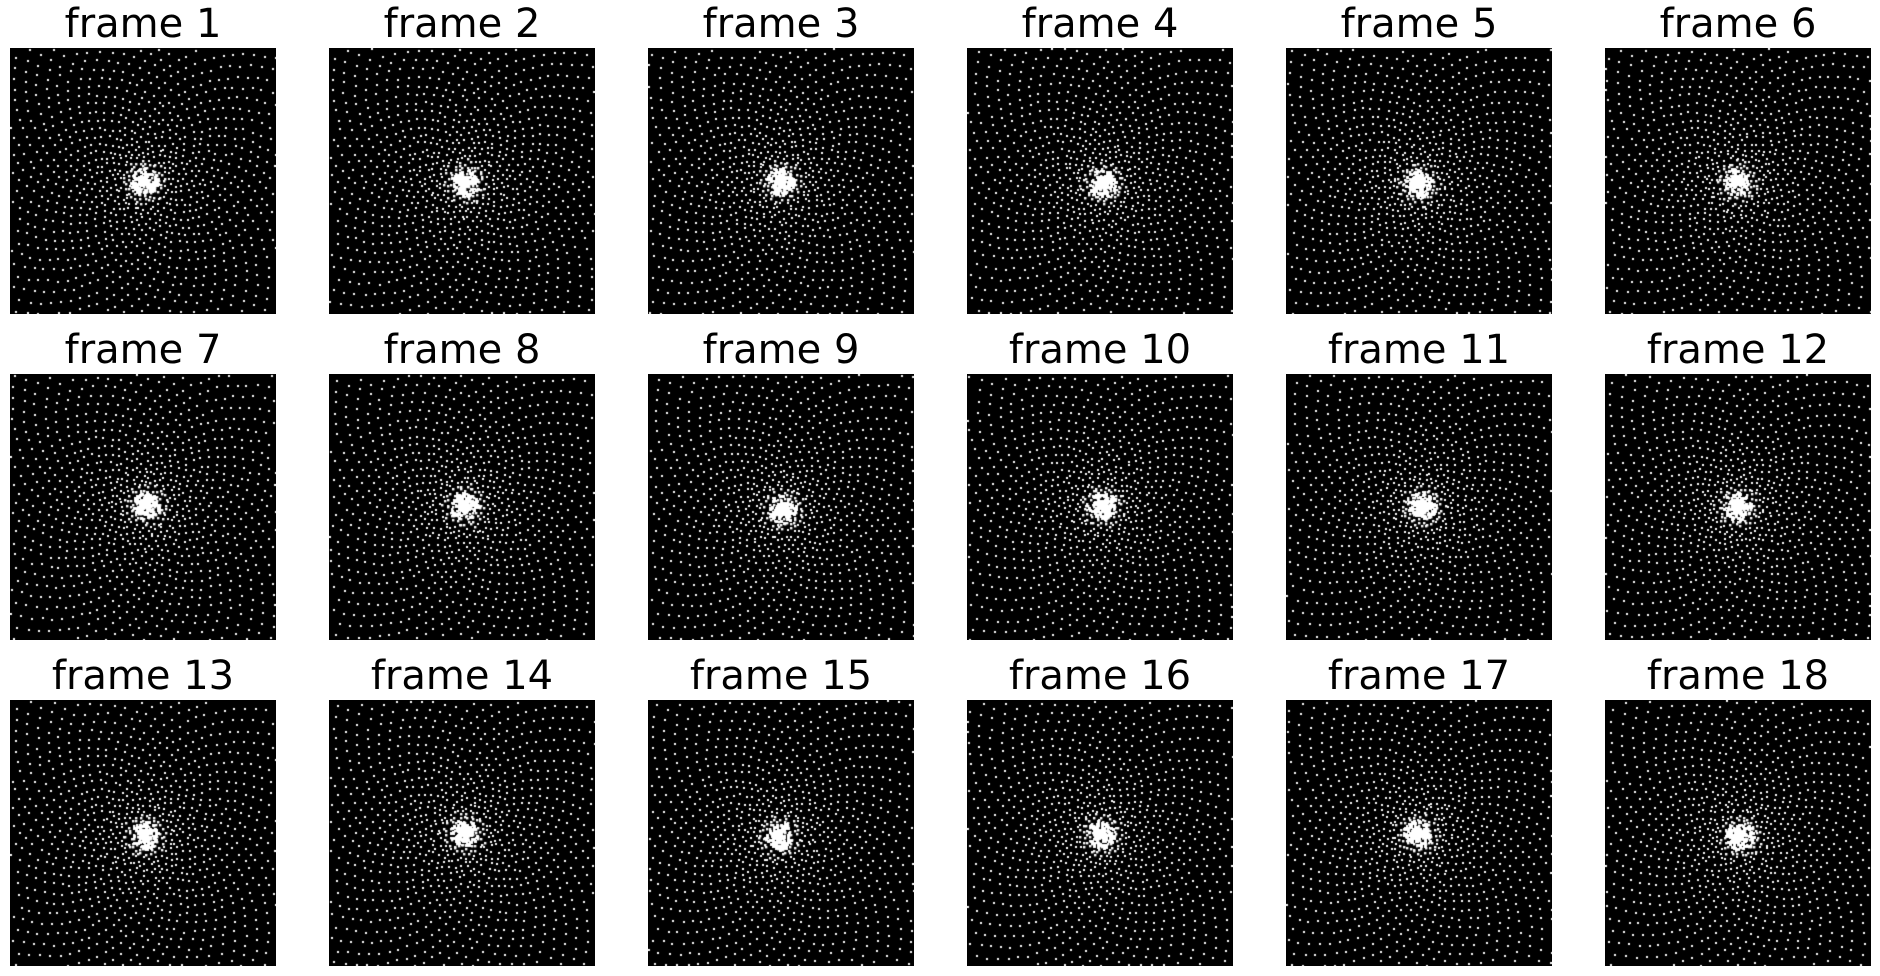  Describe the element at coordinates (143, 350) in the screenshot. I see `frame-title: frame 7` at that location.